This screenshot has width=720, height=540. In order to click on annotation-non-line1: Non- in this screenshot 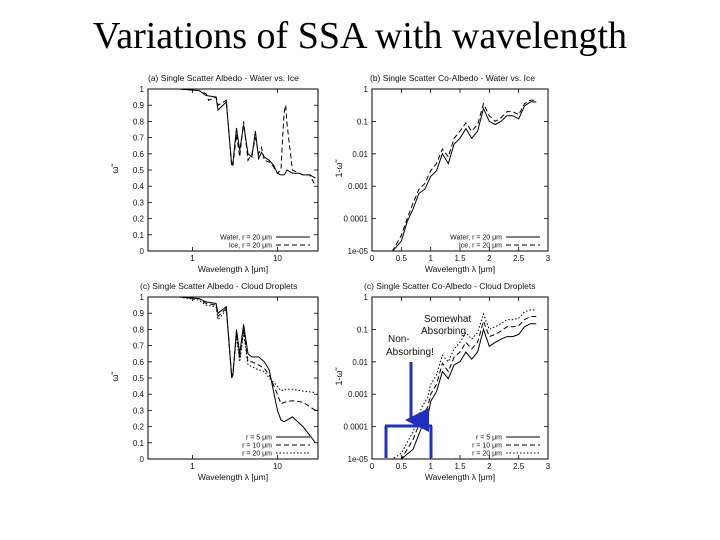, I will do `click(399, 339)`.